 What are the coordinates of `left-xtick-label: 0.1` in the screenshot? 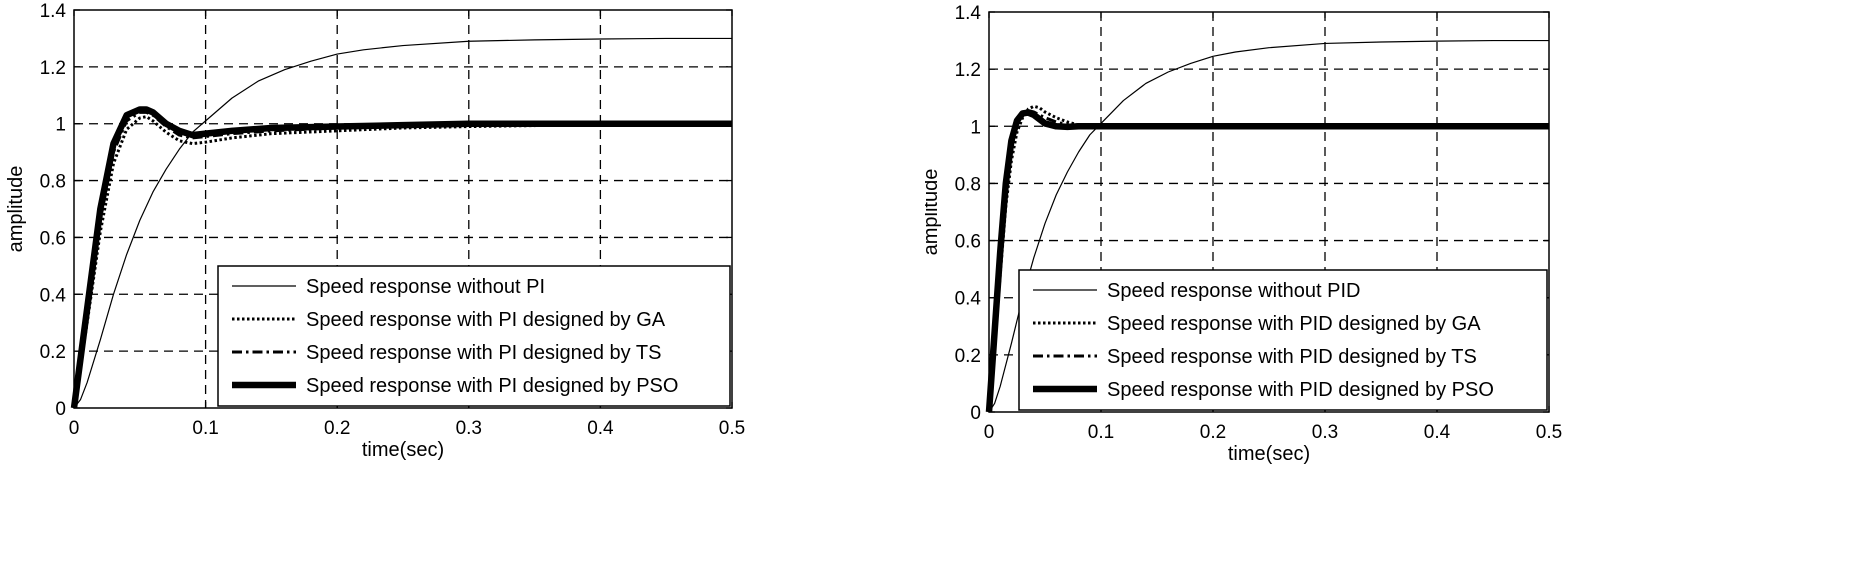 It's located at (205, 428).